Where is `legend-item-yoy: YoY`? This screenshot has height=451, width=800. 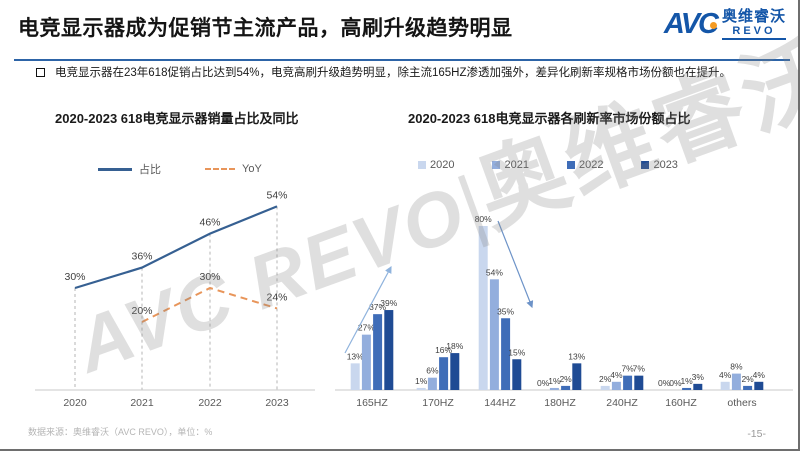 legend-item-yoy: YoY is located at coordinates (233, 169).